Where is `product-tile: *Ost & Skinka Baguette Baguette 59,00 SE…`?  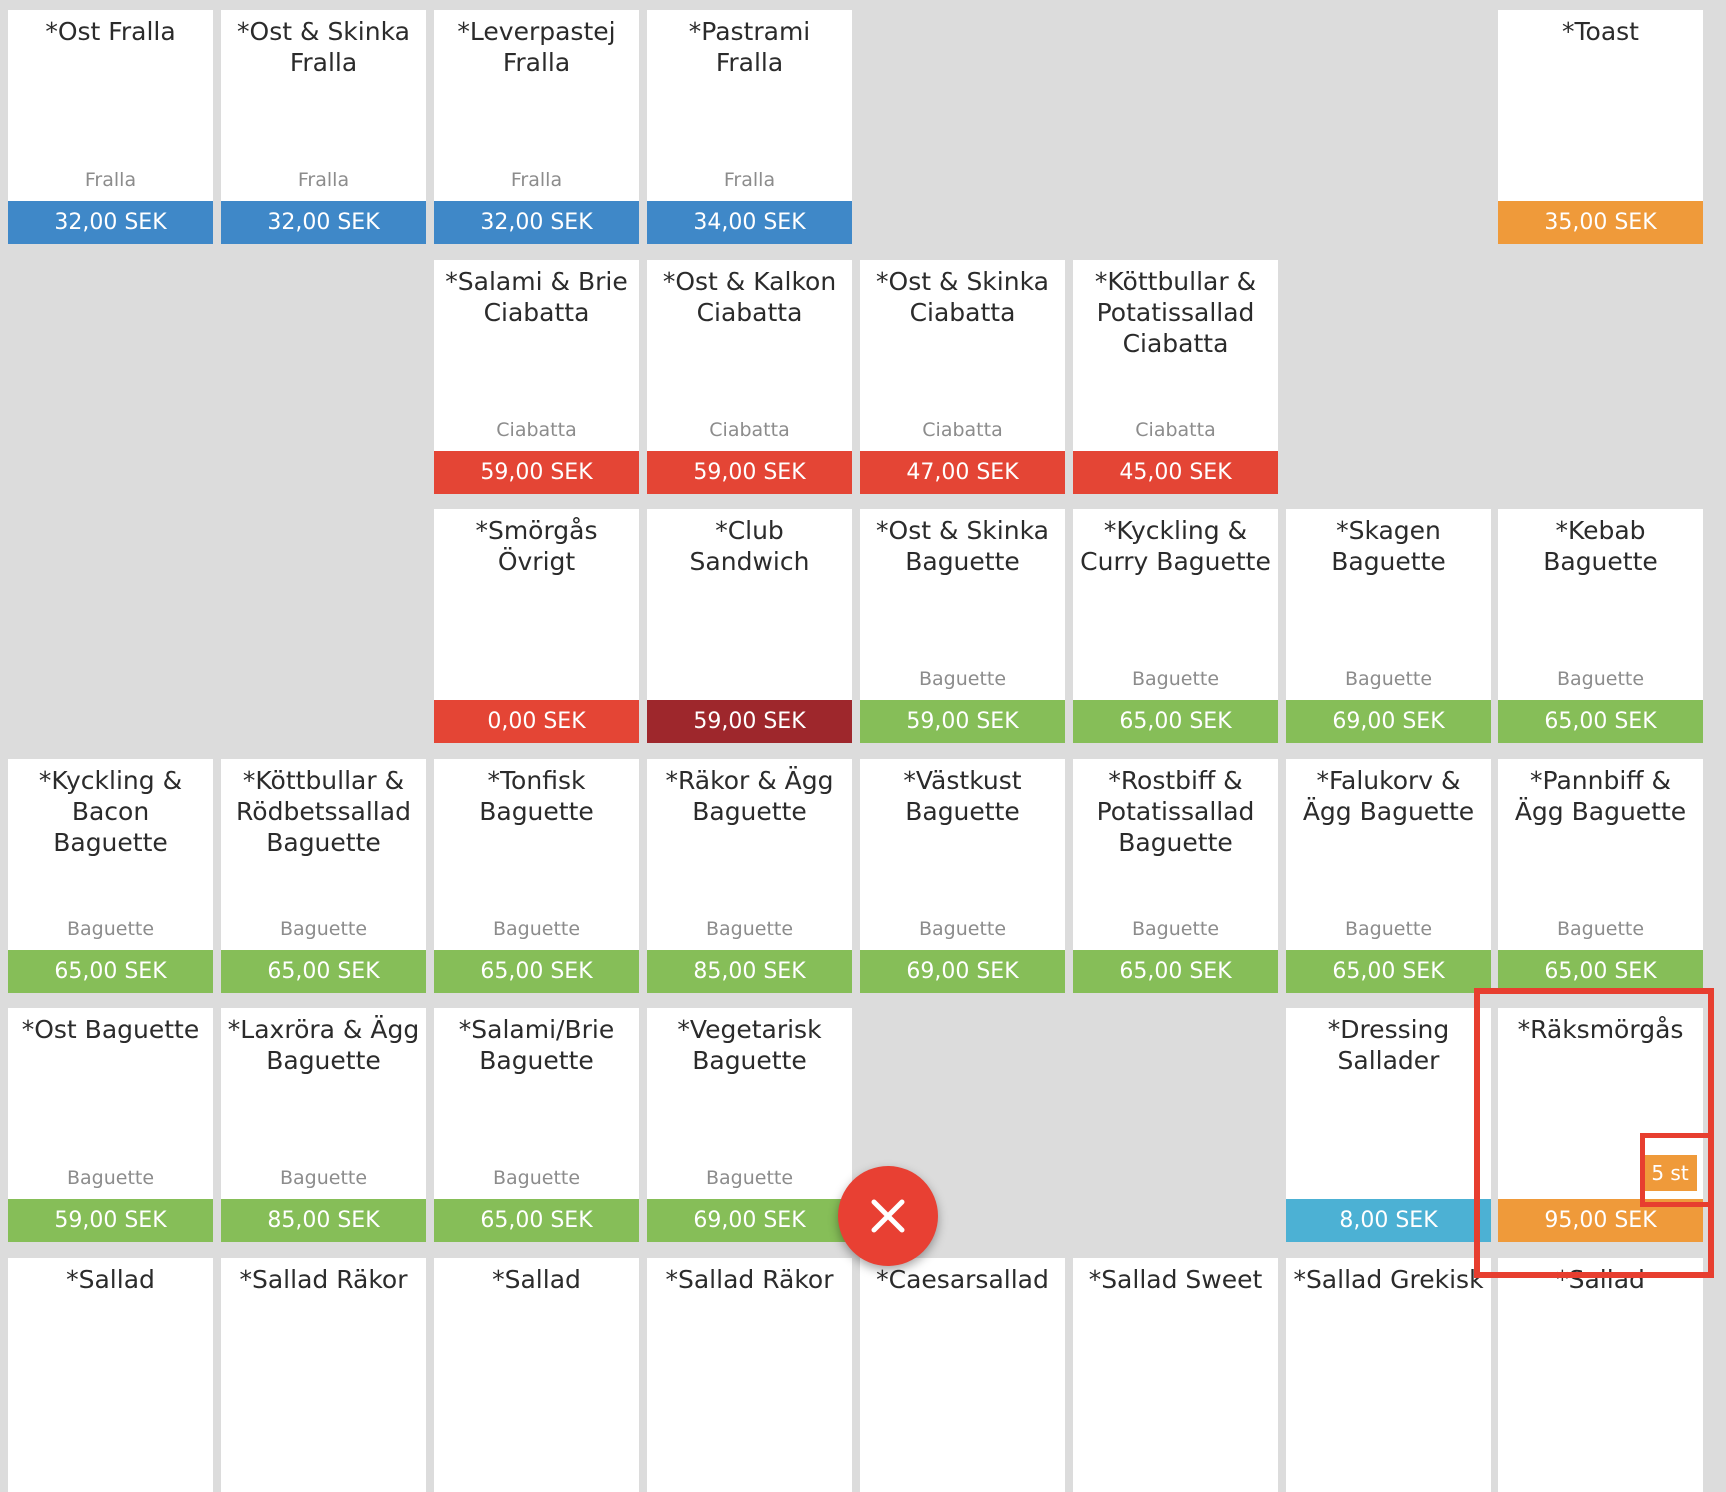 product-tile: *Ost & Skinka Baguette Baguette 59,00 SE… is located at coordinates (962, 626).